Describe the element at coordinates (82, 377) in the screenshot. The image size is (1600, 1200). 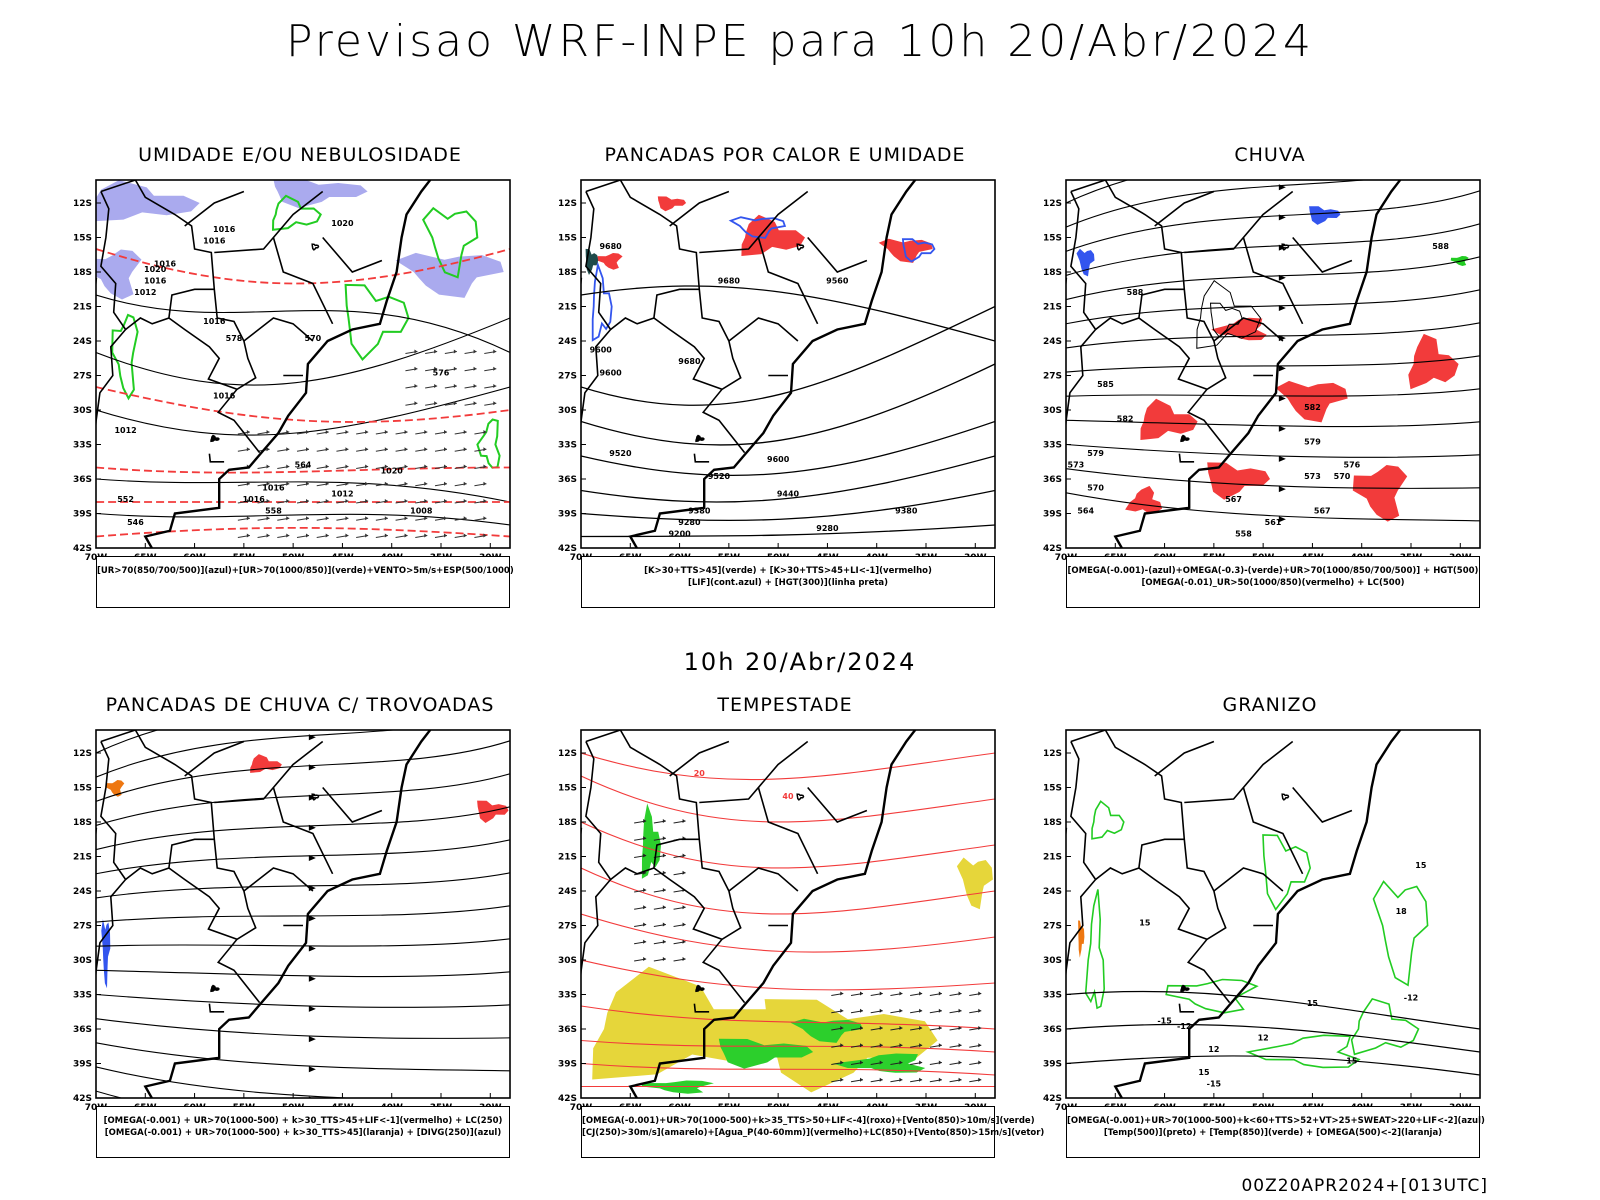
I see `lat-tick-label: 27S` at that location.